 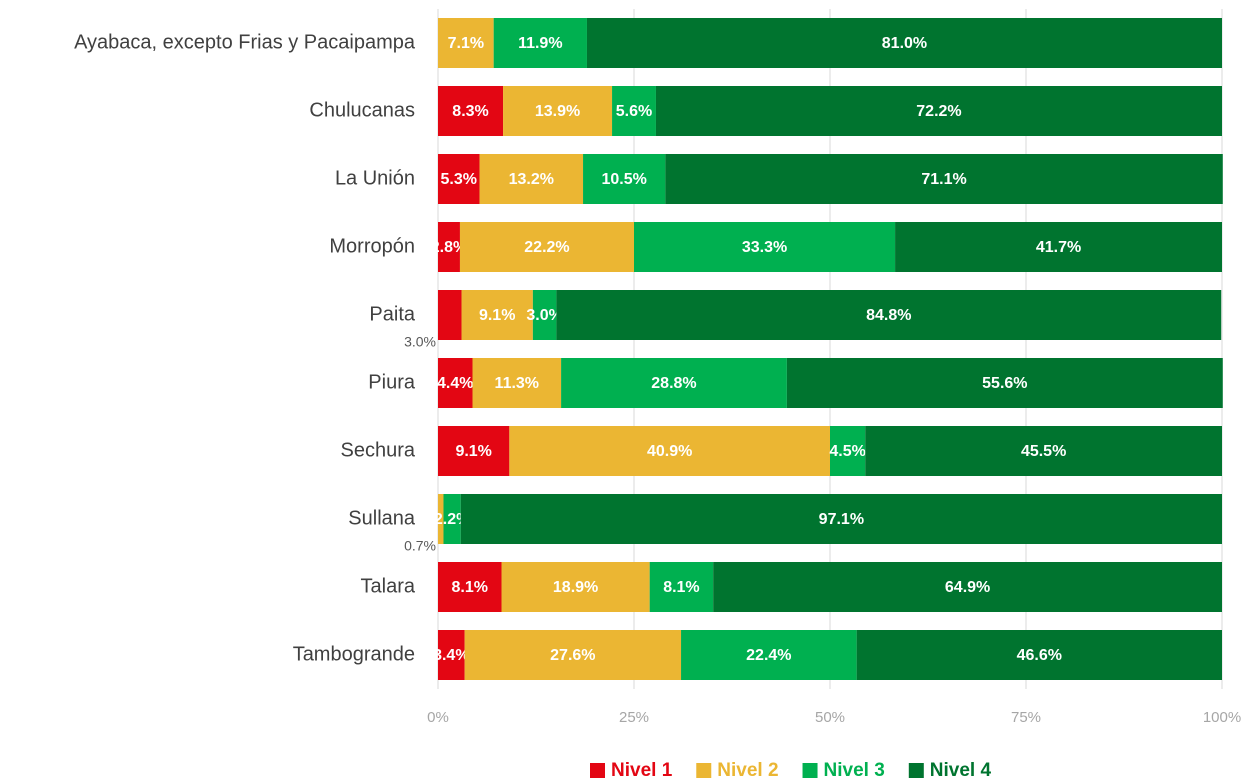 I want to click on value-label: 8.3%, so click(x=470, y=111).